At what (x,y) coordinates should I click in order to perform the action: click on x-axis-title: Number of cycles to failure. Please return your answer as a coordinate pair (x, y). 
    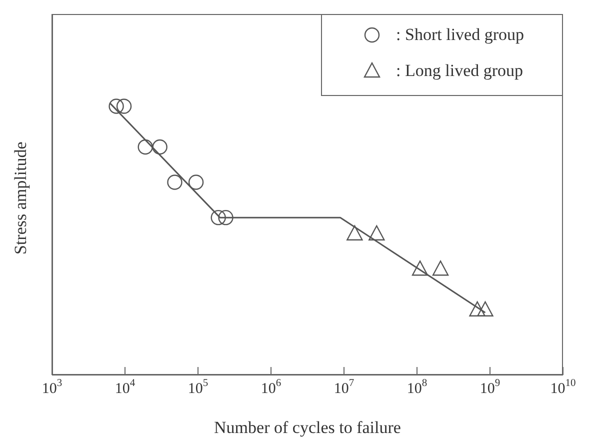
    Looking at the image, I should click on (307, 427).